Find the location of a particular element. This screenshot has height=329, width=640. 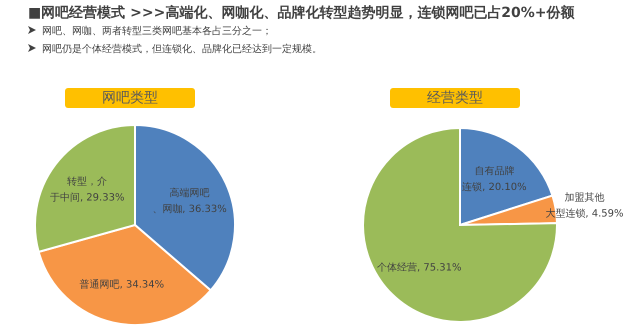

text: 网吧仍是个体经营模式，但连锁化、品牌化已经达到一定规模。 is located at coordinates (182, 49).